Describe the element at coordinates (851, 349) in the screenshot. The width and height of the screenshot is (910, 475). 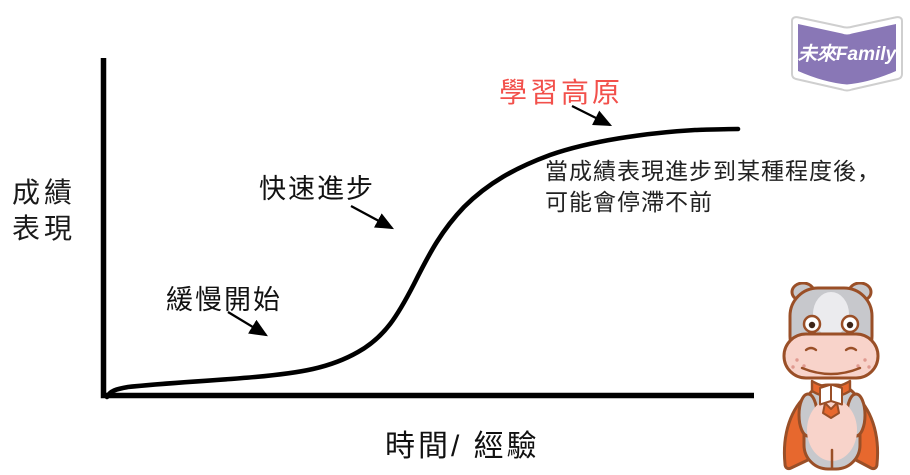
I see `hippo-nostril-right` at that location.